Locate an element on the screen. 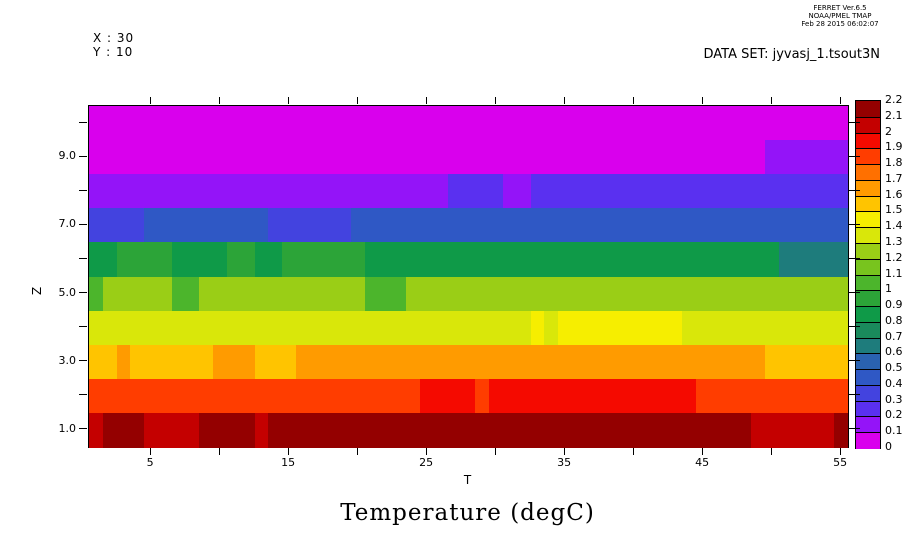  colorbar-label: 1.1 is located at coordinates (894, 273).